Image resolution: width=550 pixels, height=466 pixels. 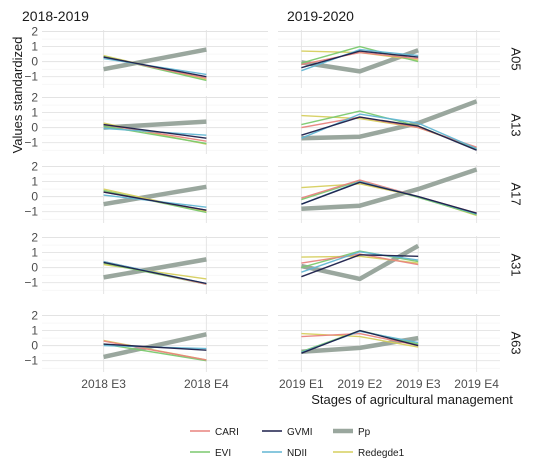 What do you see at coordinates (381, 453) in the screenshot?
I see `legend-label-redegde1: Redegde1` at bounding box center [381, 453].